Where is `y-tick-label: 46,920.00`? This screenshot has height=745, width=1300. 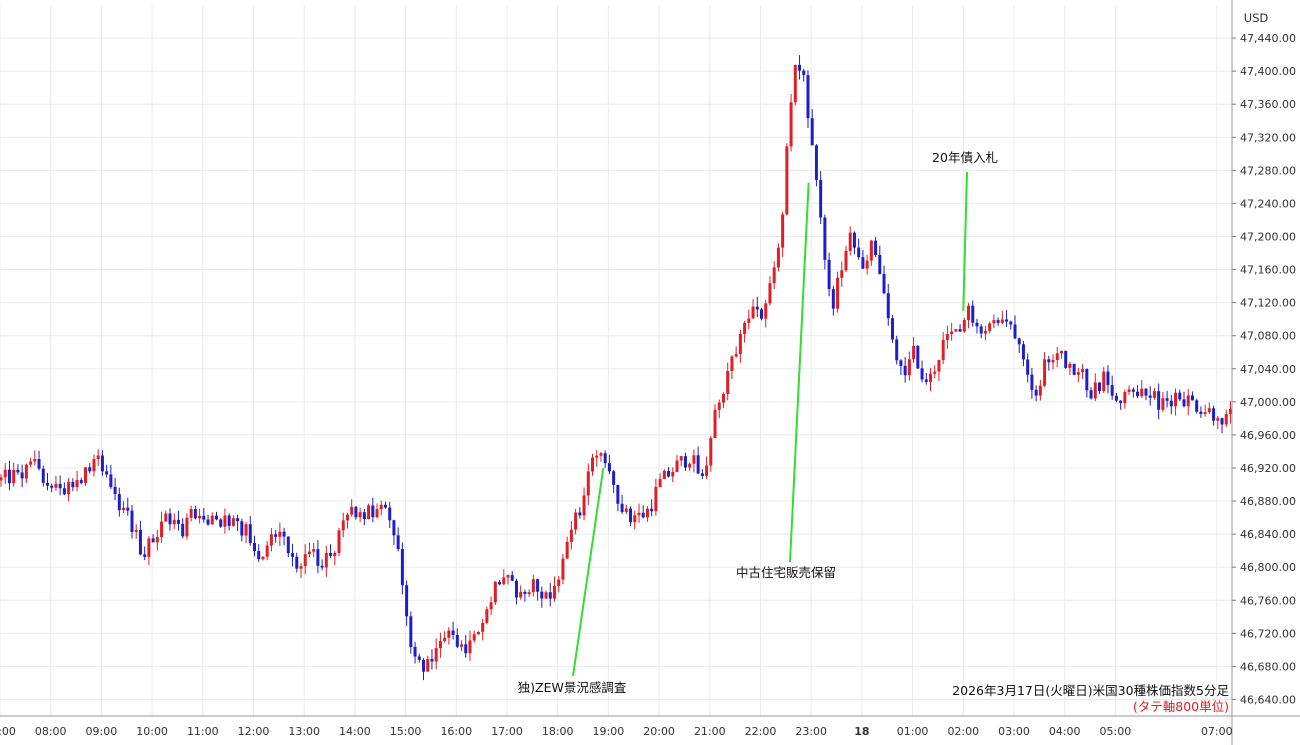 y-tick-label: 46,920.00 is located at coordinates (1268, 468).